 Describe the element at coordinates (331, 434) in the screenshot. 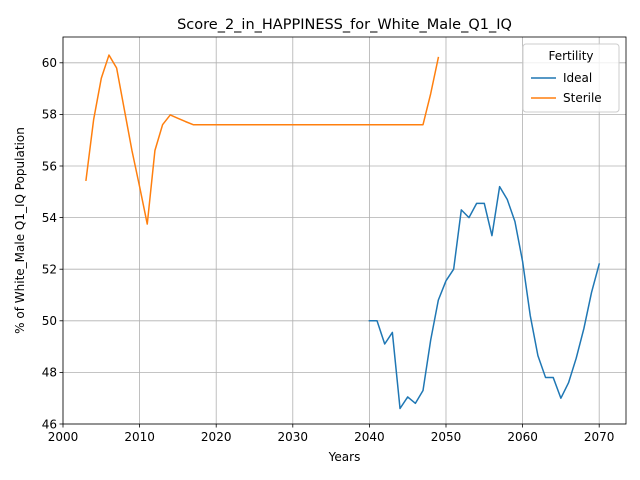

I see `x-axis-ticks: 2000 2010 2020 2030 2040 2050 2060 2070` at that location.